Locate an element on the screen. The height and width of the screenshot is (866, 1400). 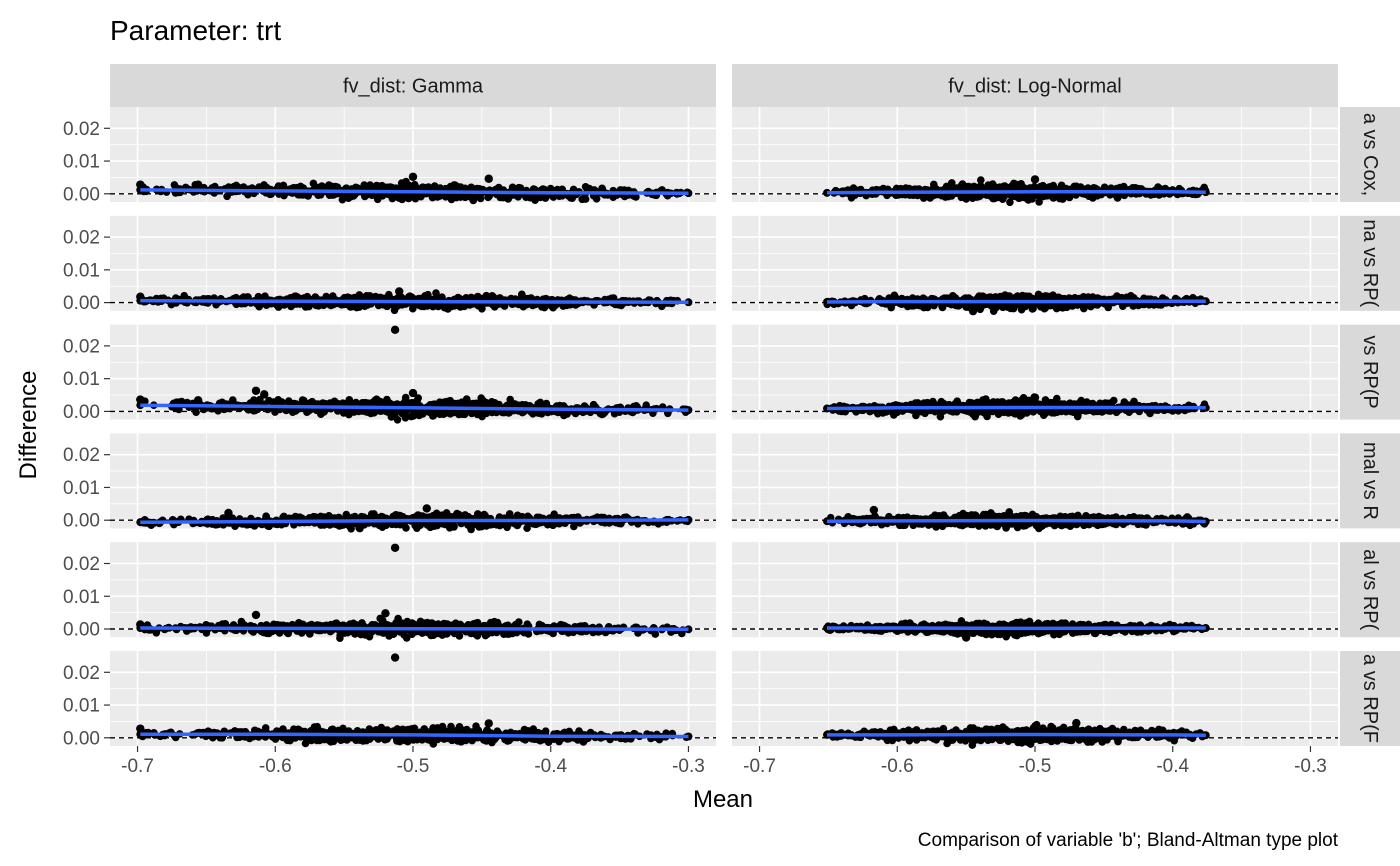
strip-label-group: mal vs R is located at coordinates (1370, 481).